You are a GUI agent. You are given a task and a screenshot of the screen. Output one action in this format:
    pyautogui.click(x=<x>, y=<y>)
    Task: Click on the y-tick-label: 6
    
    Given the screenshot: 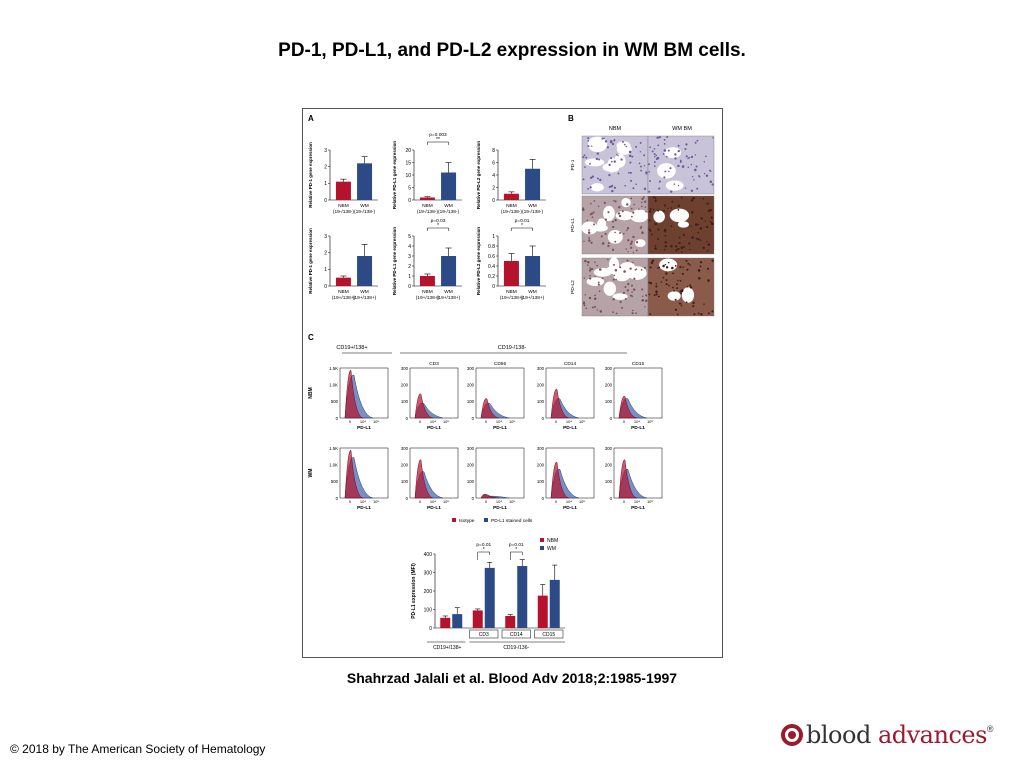 What is the action you would take?
    pyautogui.click(x=493, y=163)
    